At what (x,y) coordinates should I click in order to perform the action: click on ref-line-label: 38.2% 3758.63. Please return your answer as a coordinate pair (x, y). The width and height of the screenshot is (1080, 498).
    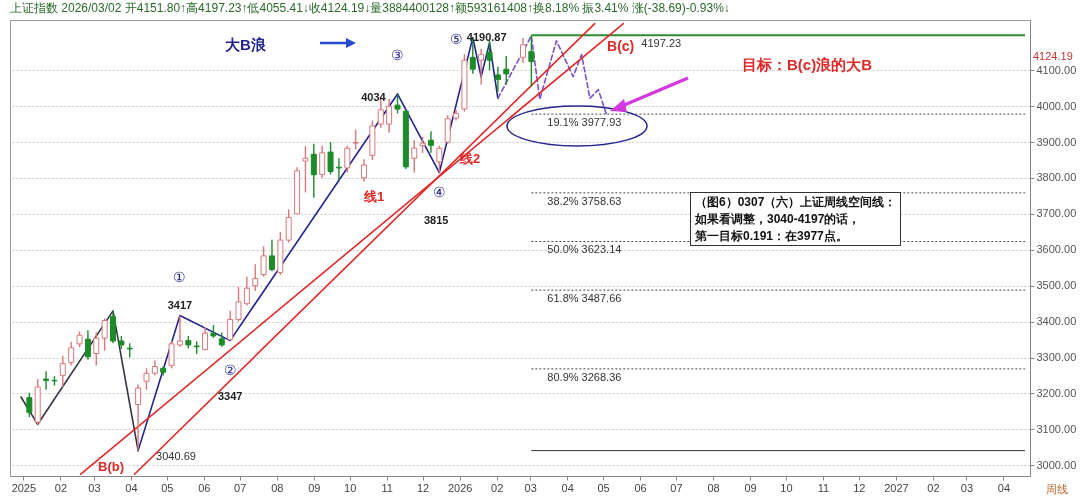
    Looking at the image, I should click on (584, 200).